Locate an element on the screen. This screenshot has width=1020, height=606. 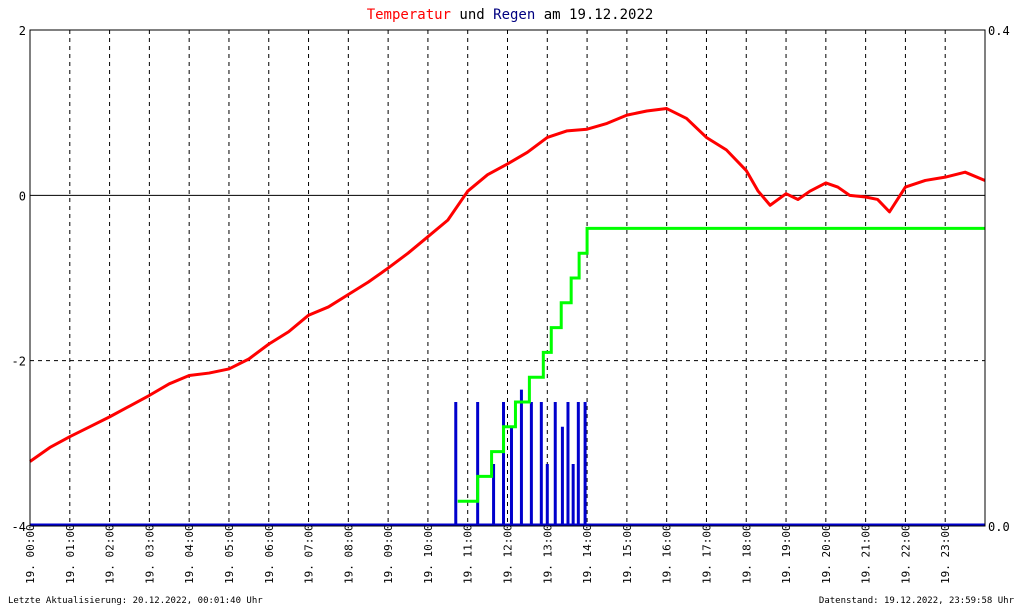
title-regen: Regen is located at coordinates (514, 15).